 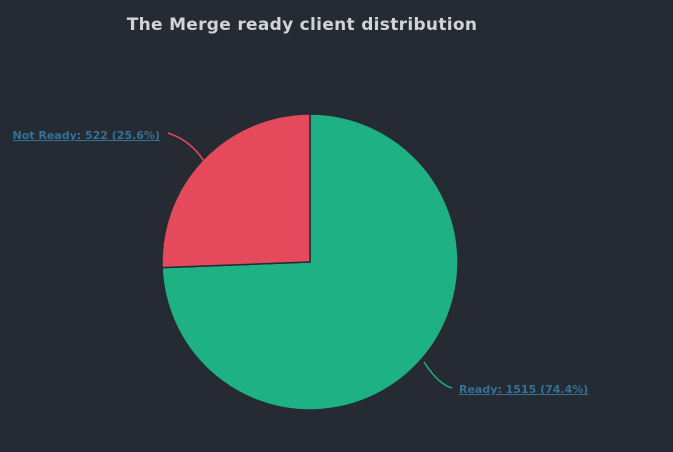 I want to click on leader-line-ready, so click(x=438, y=375).